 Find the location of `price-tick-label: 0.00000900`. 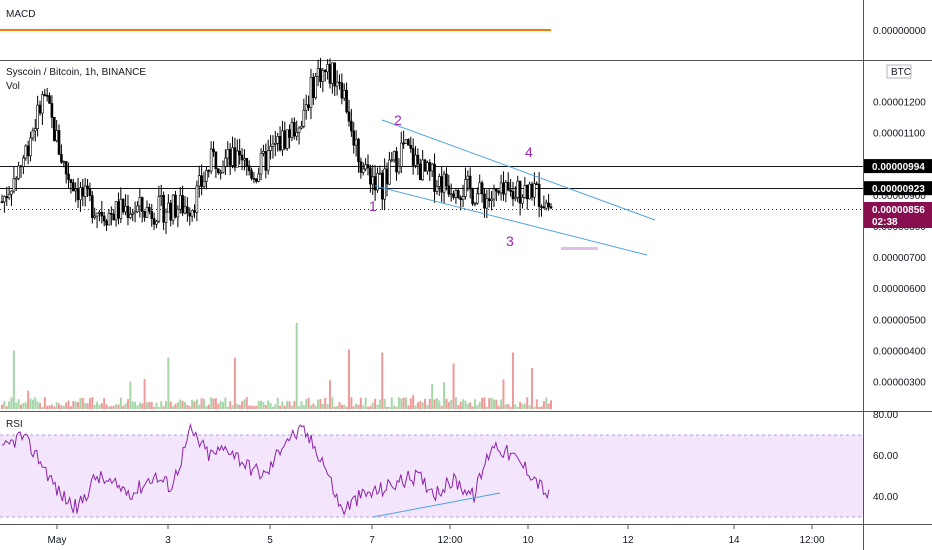

price-tick-label: 0.00000900 is located at coordinates (899, 196).